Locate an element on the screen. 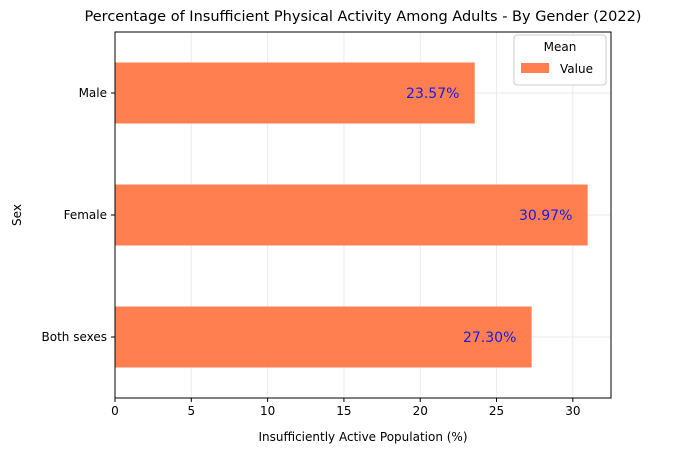  legend-swatch is located at coordinates (535, 68).